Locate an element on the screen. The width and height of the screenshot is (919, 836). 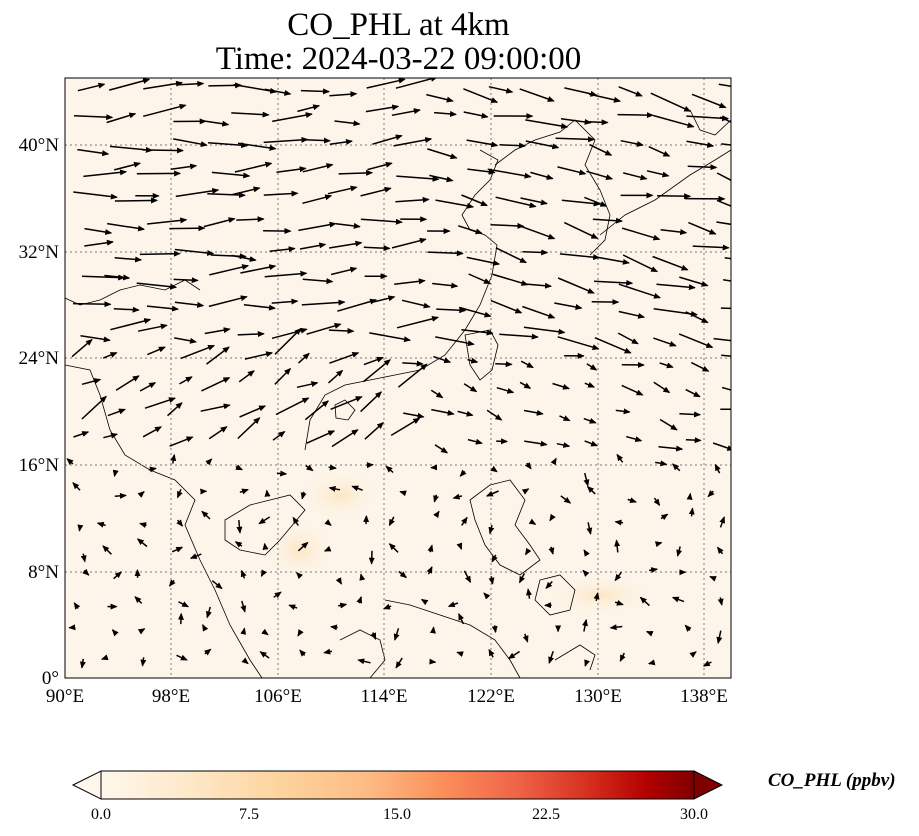
colorbar-extend-high is located at coordinates (708, 785).